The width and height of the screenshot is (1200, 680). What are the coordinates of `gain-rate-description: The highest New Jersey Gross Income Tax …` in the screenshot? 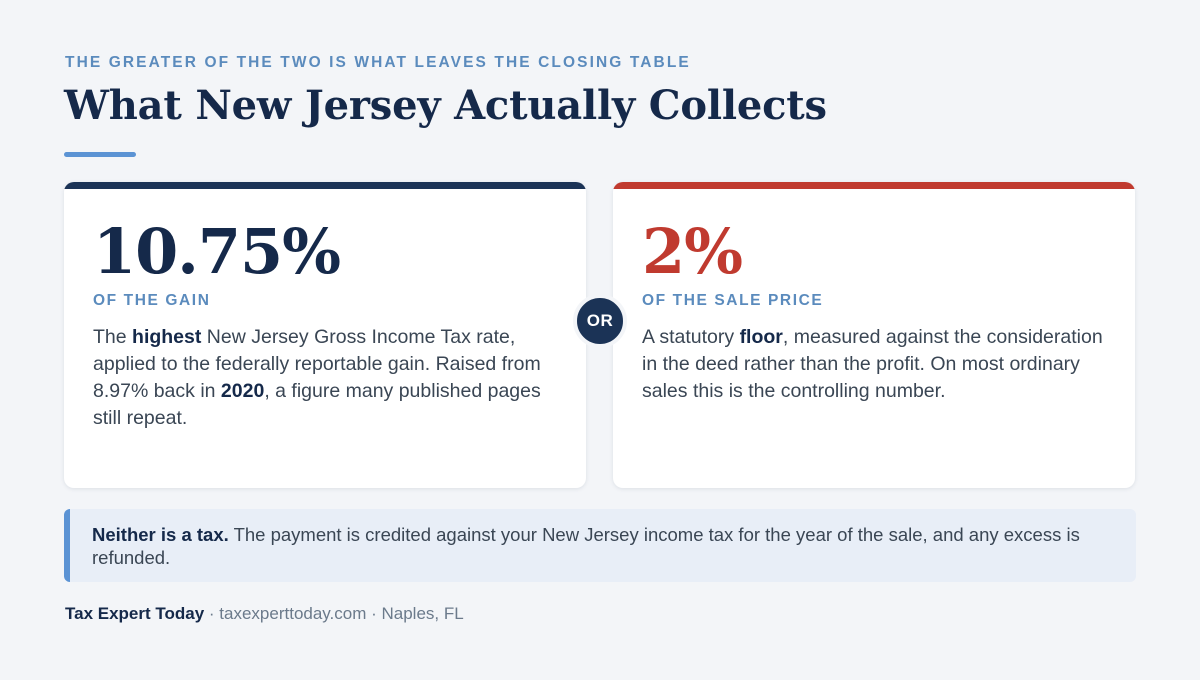 It's located at (330, 378).